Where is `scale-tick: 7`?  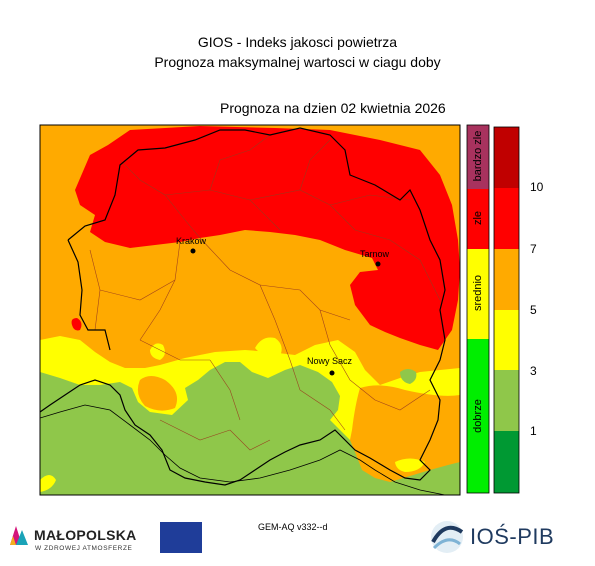 scale-tick: 7 is located at coordinates (533, 249).